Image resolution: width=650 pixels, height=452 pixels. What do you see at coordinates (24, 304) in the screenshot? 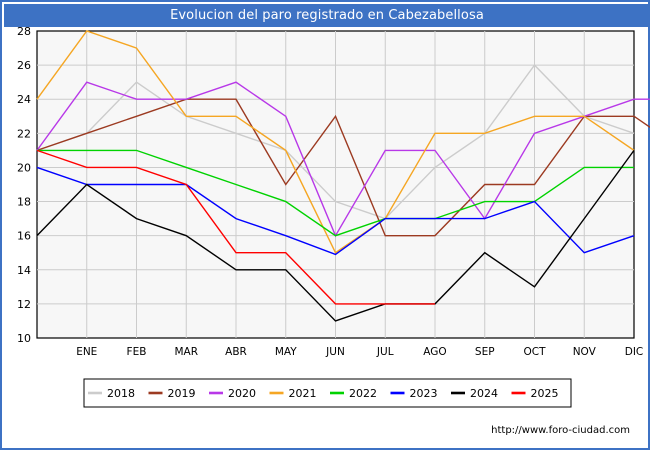
I see `y-tick-label: 12` at bounding box center [24, 304].